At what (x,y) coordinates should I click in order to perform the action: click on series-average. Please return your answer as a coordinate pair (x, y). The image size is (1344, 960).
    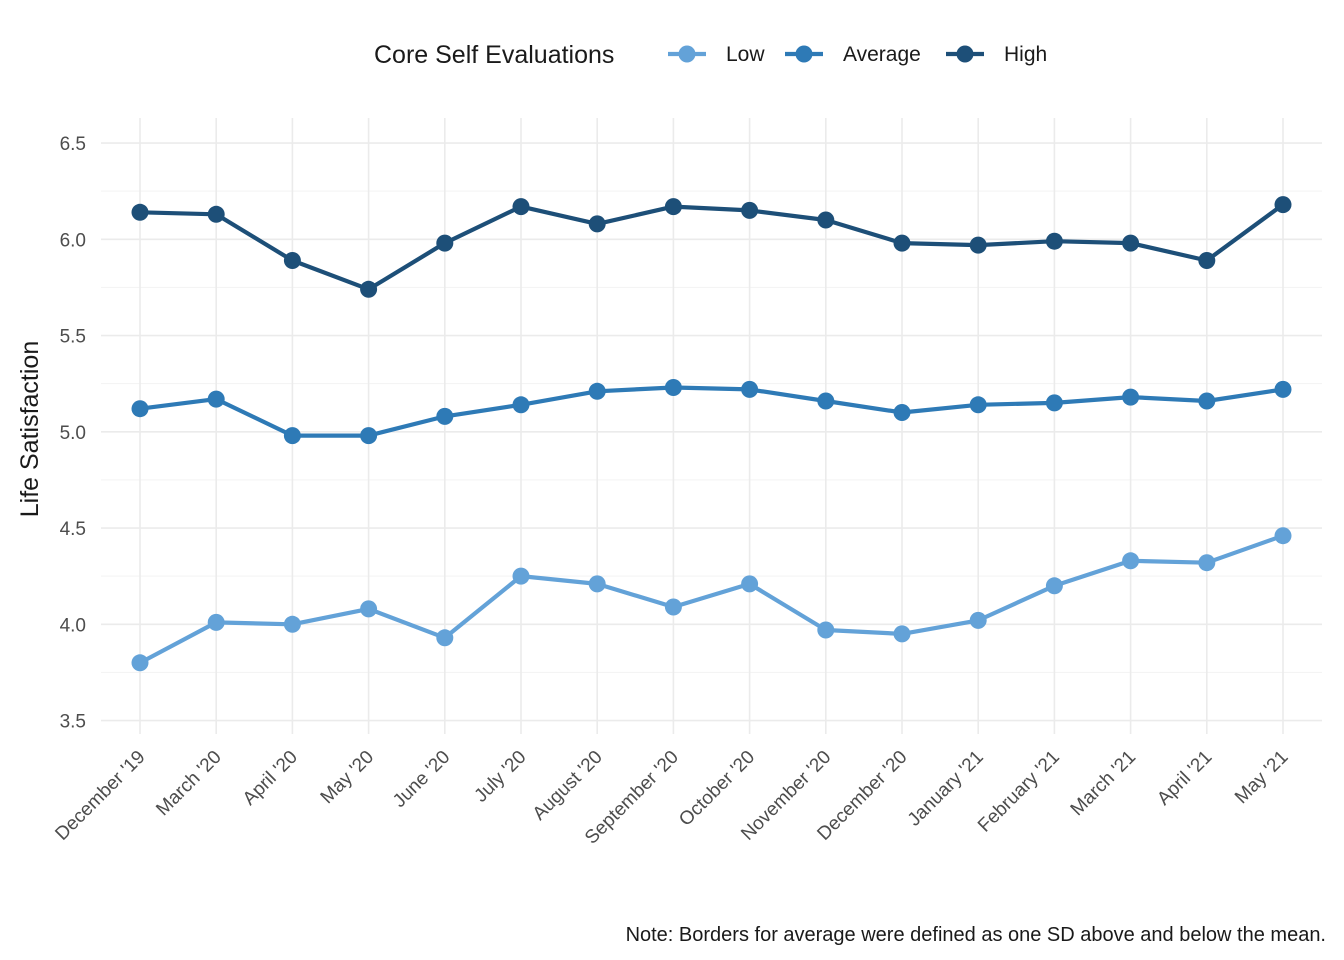
    Looking at the image, I should click on (711, 412).